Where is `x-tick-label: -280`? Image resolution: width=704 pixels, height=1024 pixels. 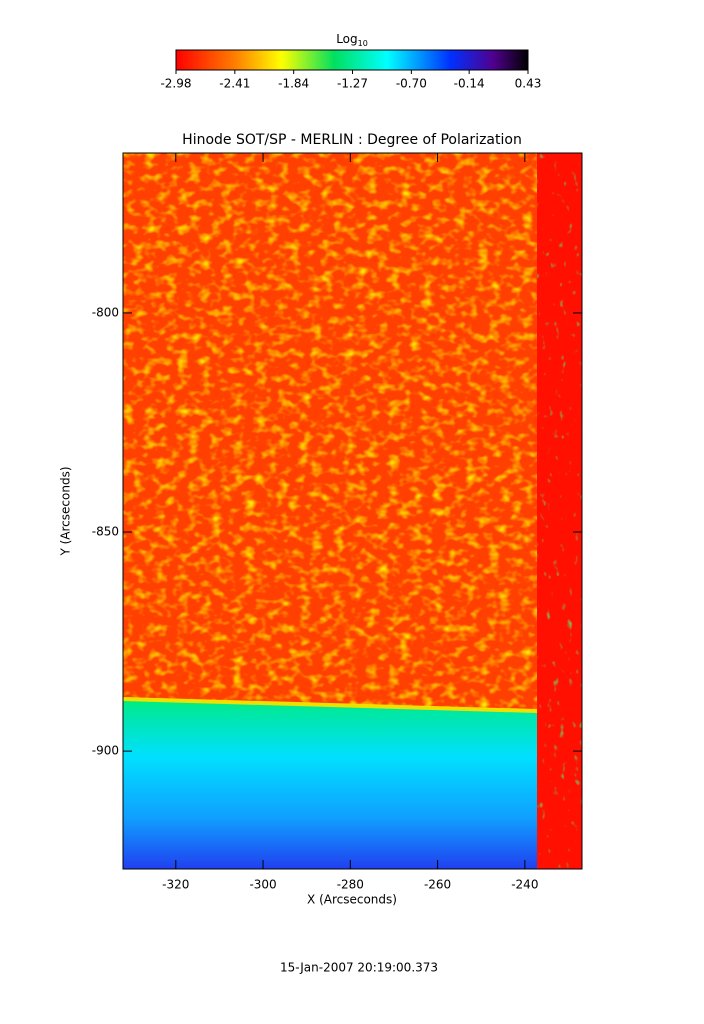 x-tick-label: -280 is located at coordinates (350, 885).